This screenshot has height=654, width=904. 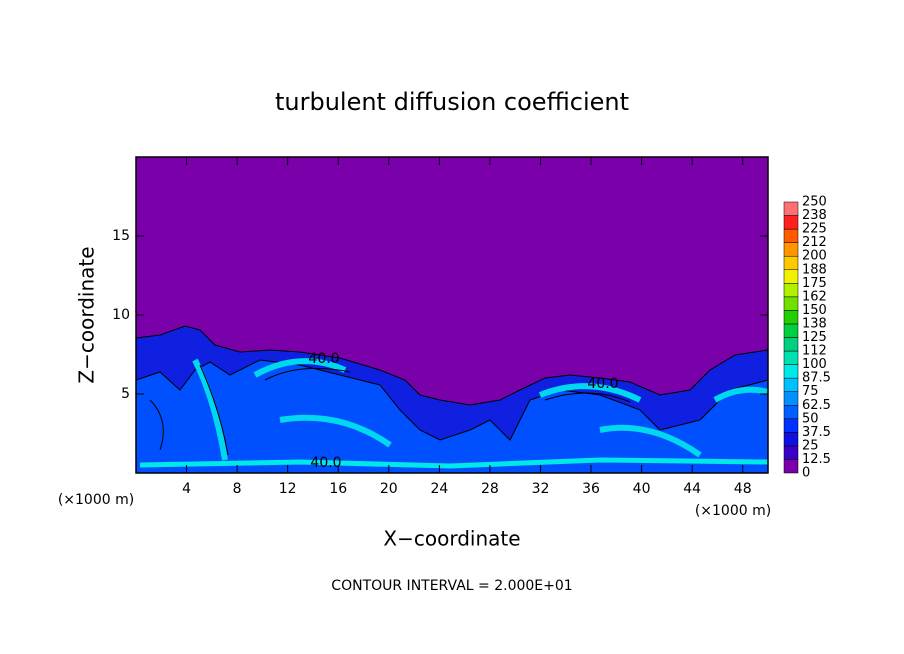 What do you see at coordinates (816, 405) in the screenshot?
I see `colorbar-label: 62.5` at bounding box center [816, 405].